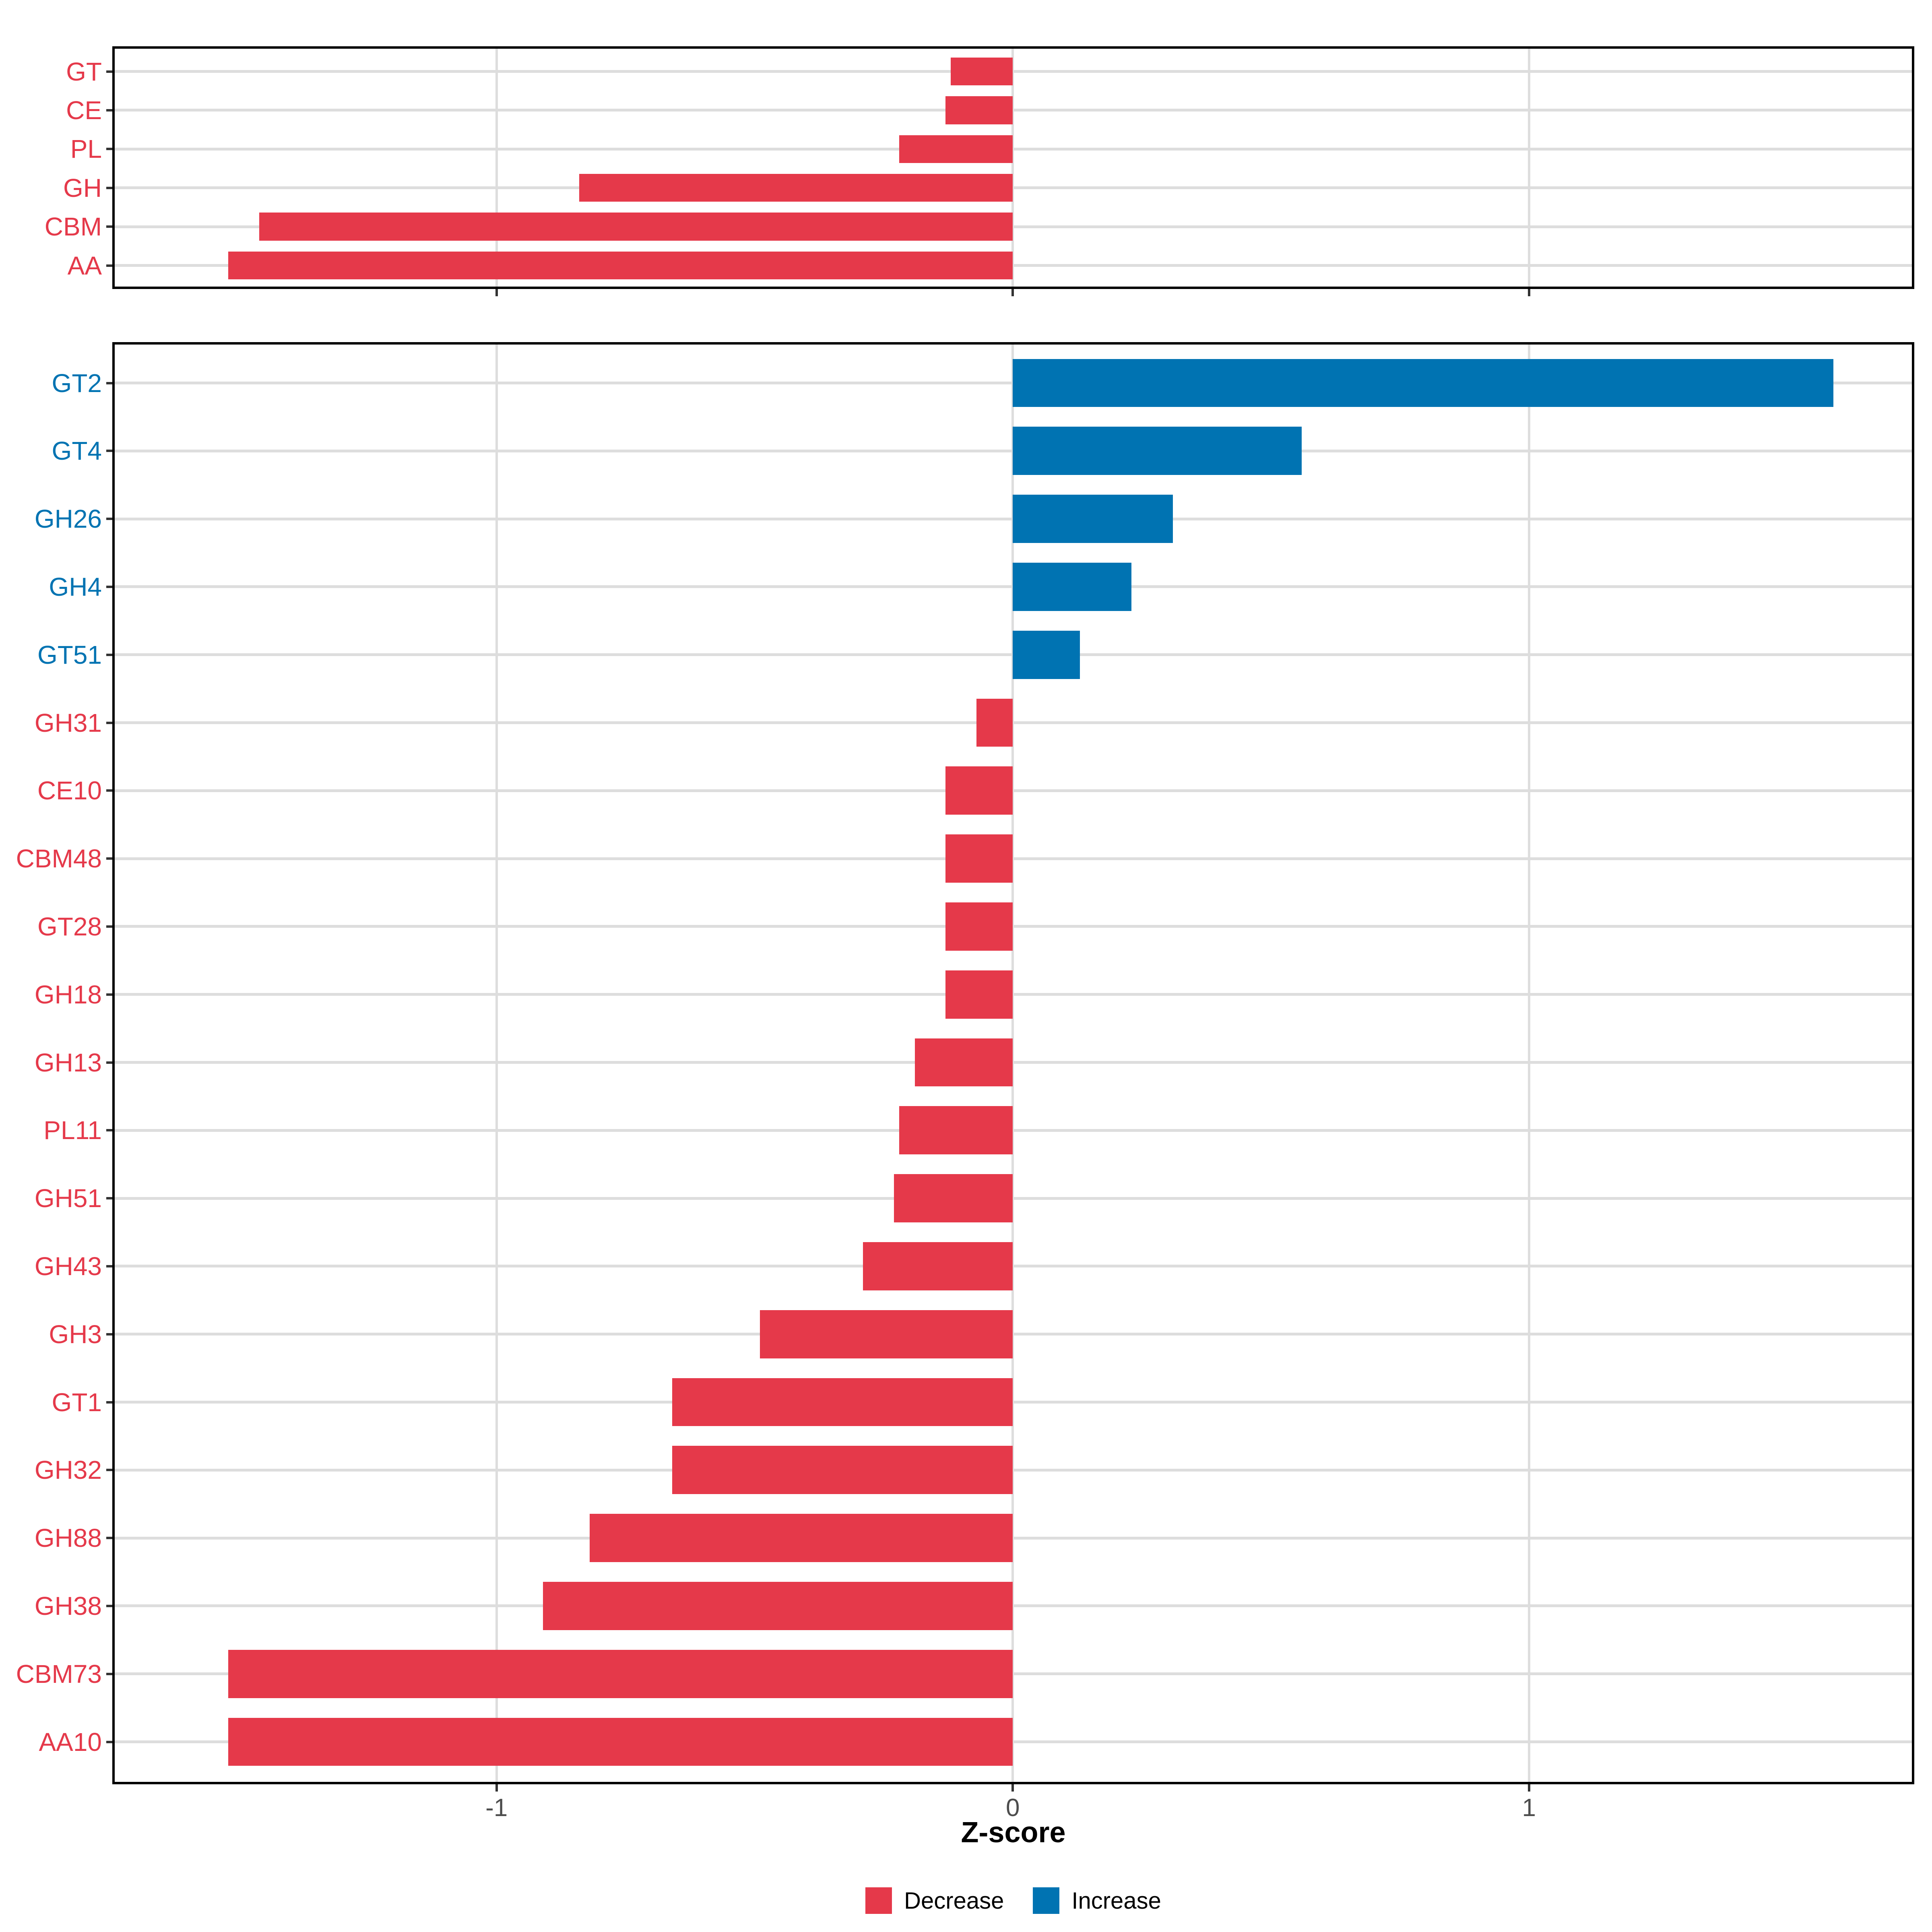 The image size is (1932, 1932). What do you see at coordinates (110, 383) in the screenshot?
I see `y-tick-gt2` at bounding box center [110, 383].